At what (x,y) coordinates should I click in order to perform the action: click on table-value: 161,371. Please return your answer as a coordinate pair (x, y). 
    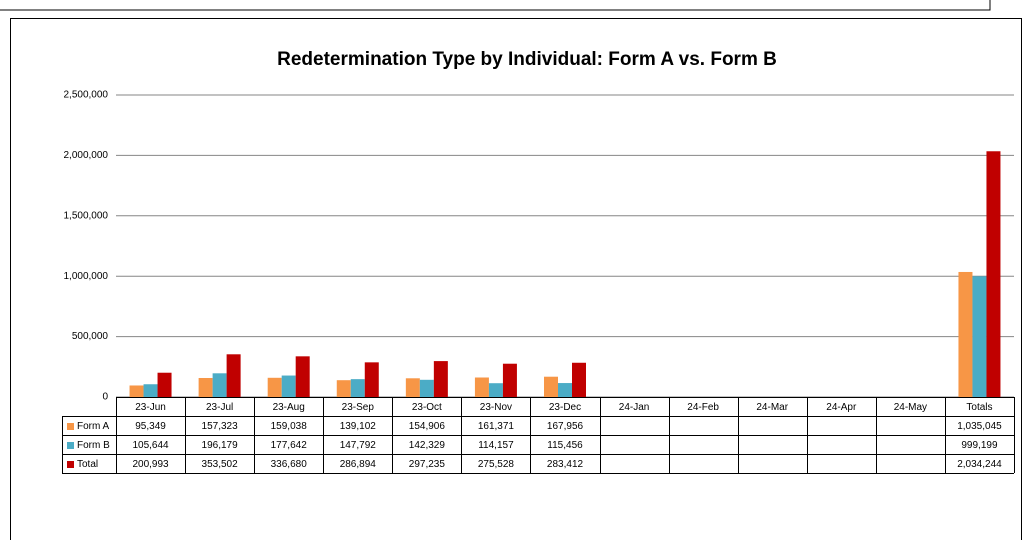
    Looking at the image, I should click on (496, 426).